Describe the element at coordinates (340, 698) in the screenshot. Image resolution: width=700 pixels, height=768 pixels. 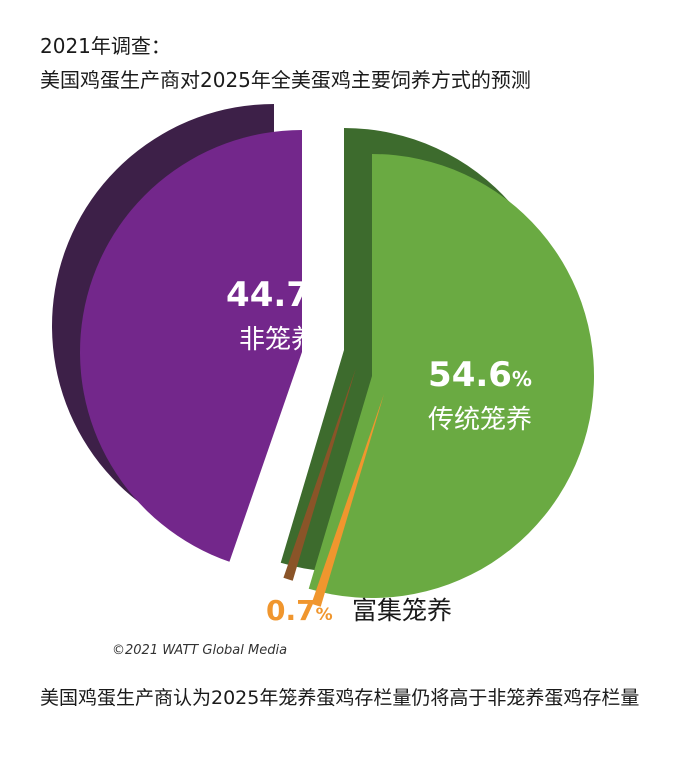
I see `chart-caption: 美国鸡蛋生产商认为2025年笼养蛋鸡存栏量仍将高于非笼养蛋鸡存栏量` at that location.